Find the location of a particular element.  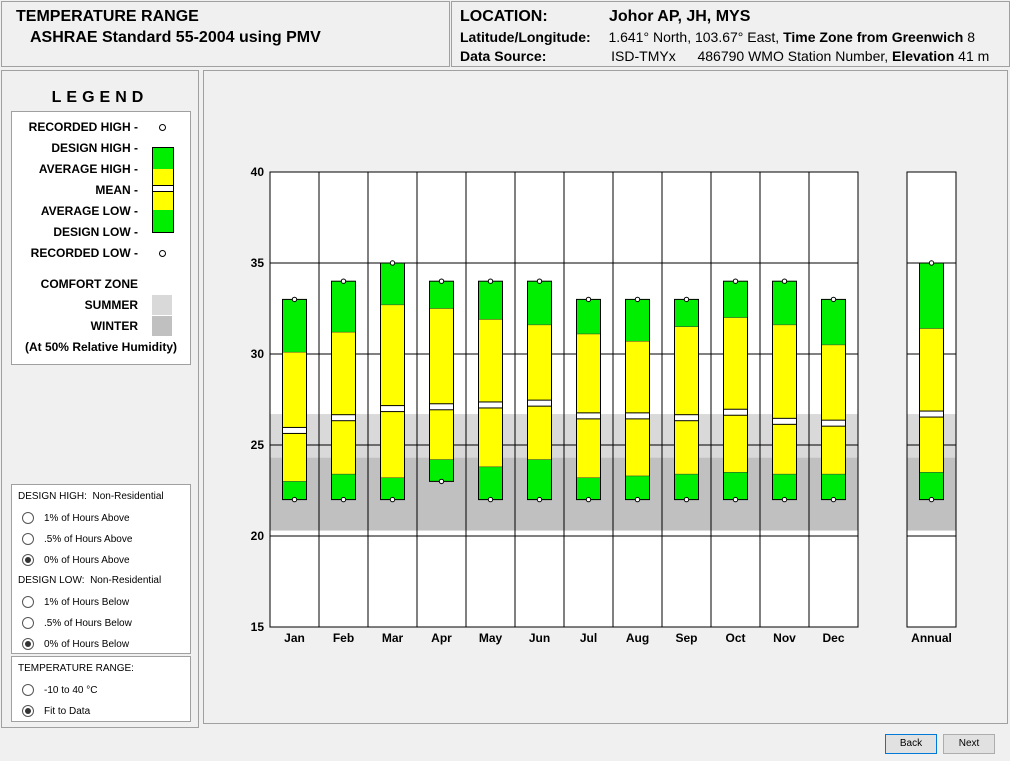

bar-jun is located at coordinates (539, 390).